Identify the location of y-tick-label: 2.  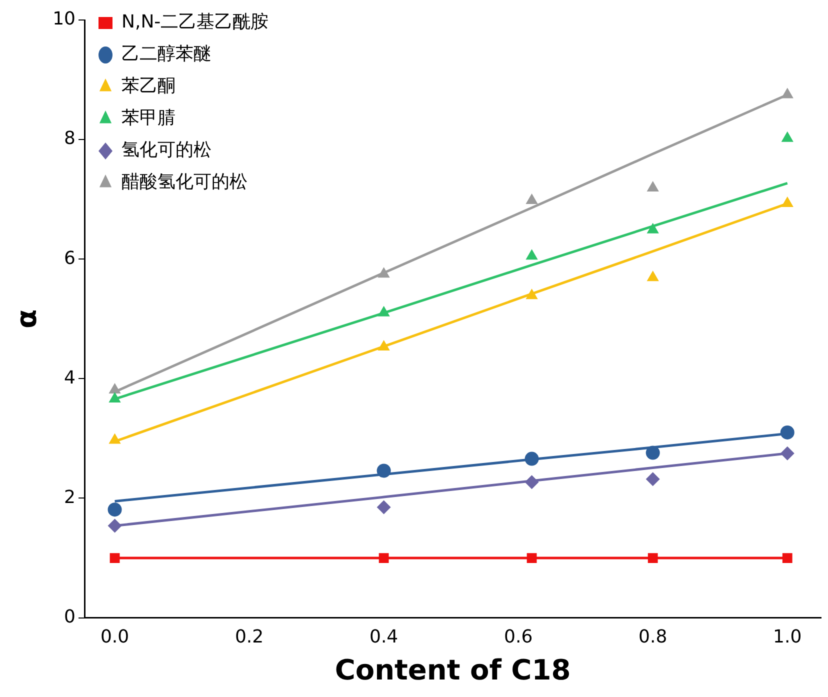
(70, 497).